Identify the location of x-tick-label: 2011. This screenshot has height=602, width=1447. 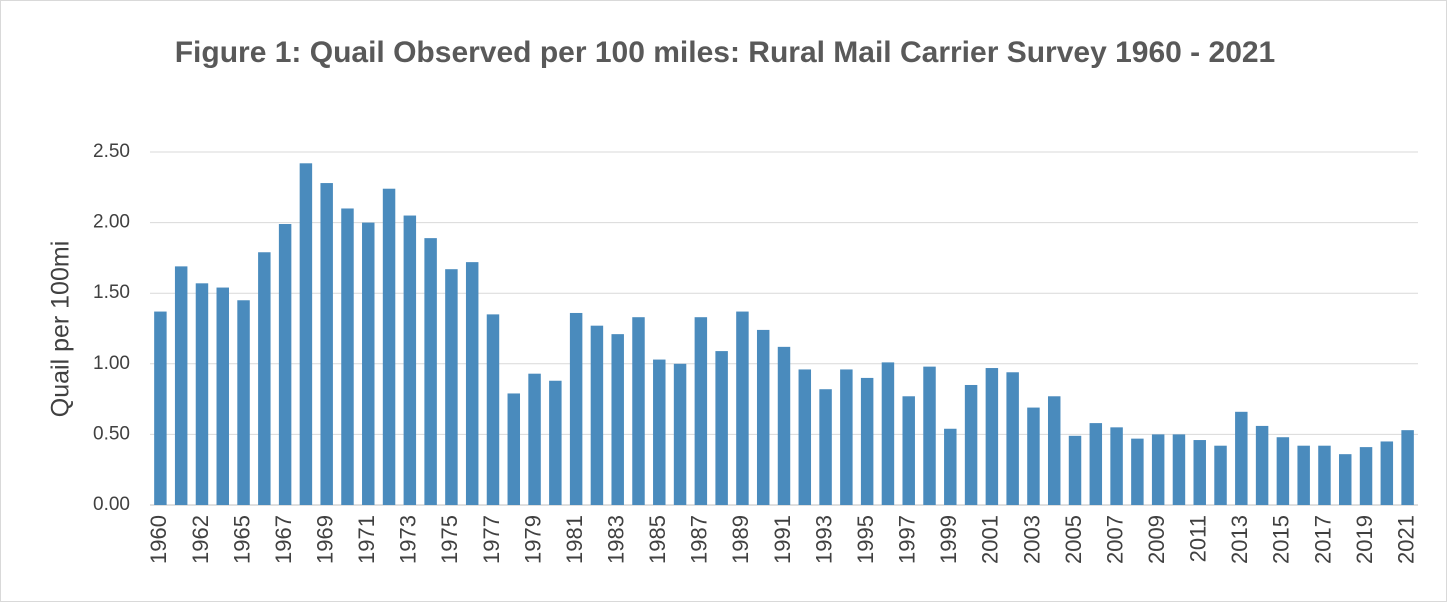
(1198, 538).